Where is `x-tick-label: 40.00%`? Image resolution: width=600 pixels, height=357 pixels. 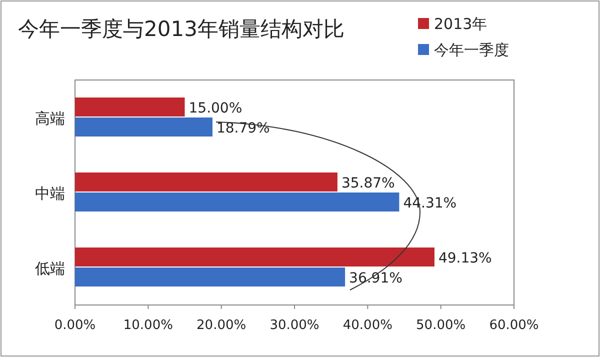
x-tick-label: 40.00% is located at coordinates (367, 325).